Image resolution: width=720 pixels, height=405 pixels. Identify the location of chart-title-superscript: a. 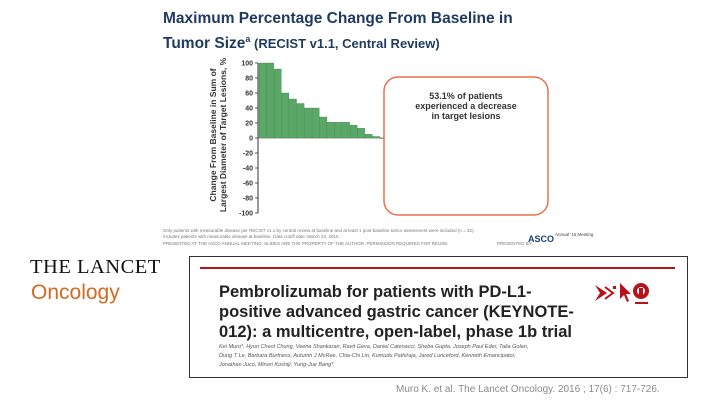
(248, 39).